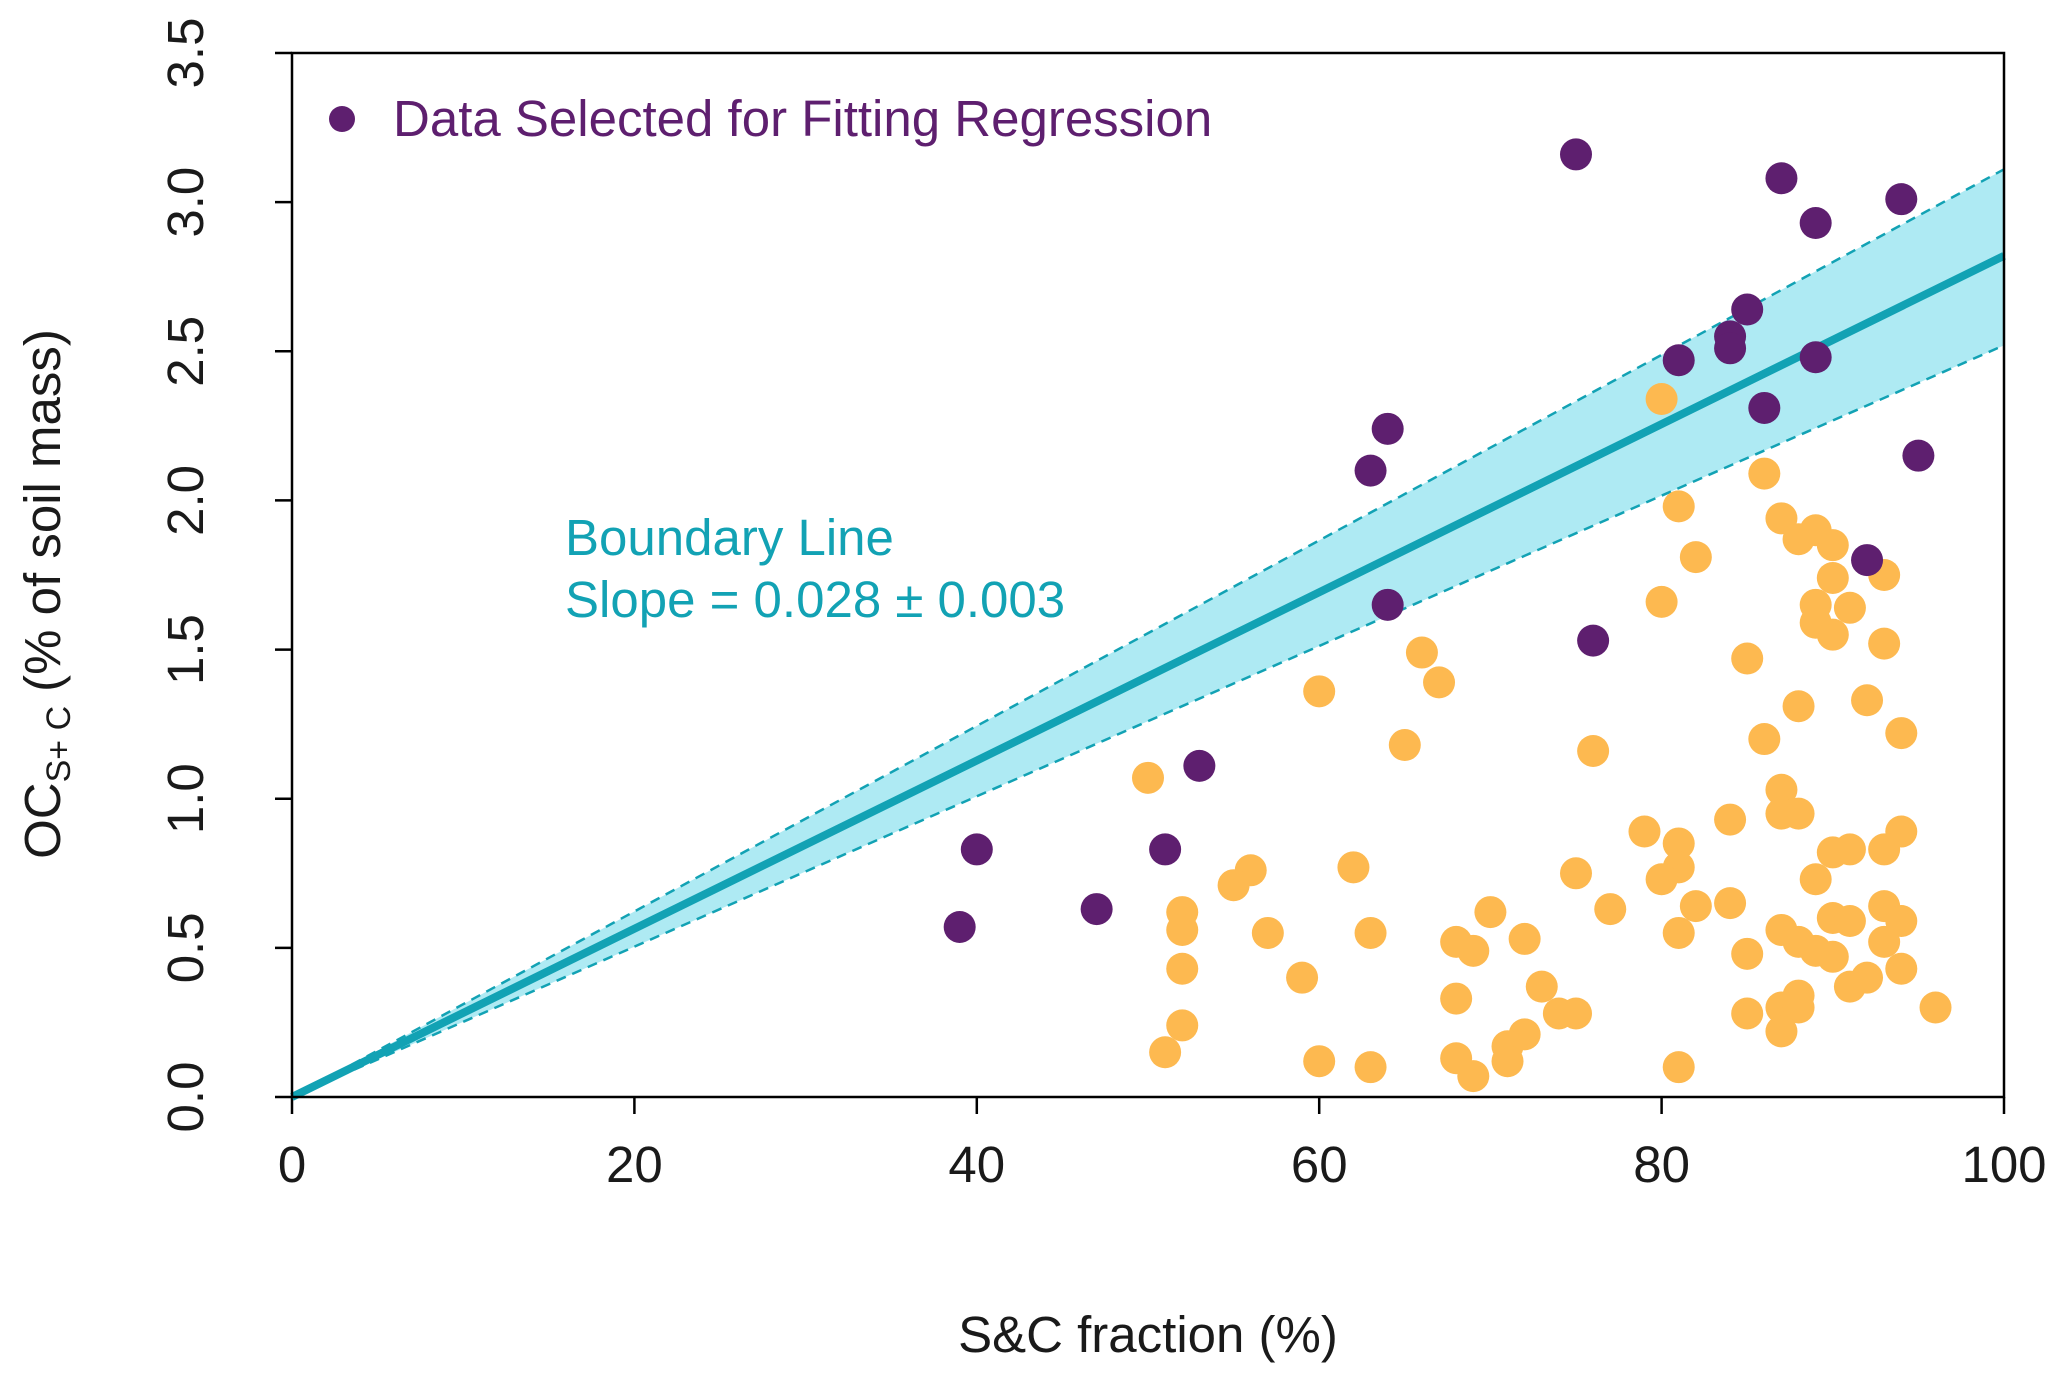  Describe the element at coordinates (815, 599) in the screenshot. I see `annotation: Slope = 0.028 ± 0.003` at that location.